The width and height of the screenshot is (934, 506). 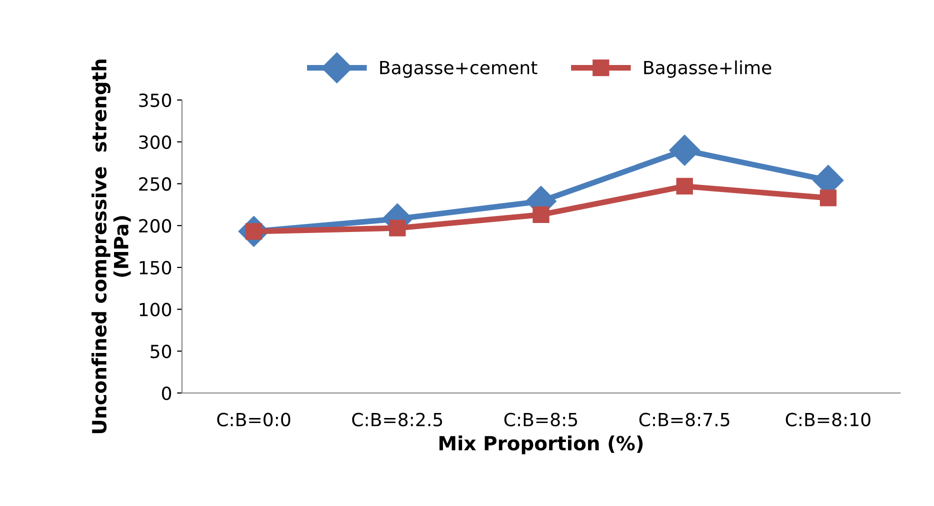 I want to click on y-tick-label: 100, so click(x=156, y=309).